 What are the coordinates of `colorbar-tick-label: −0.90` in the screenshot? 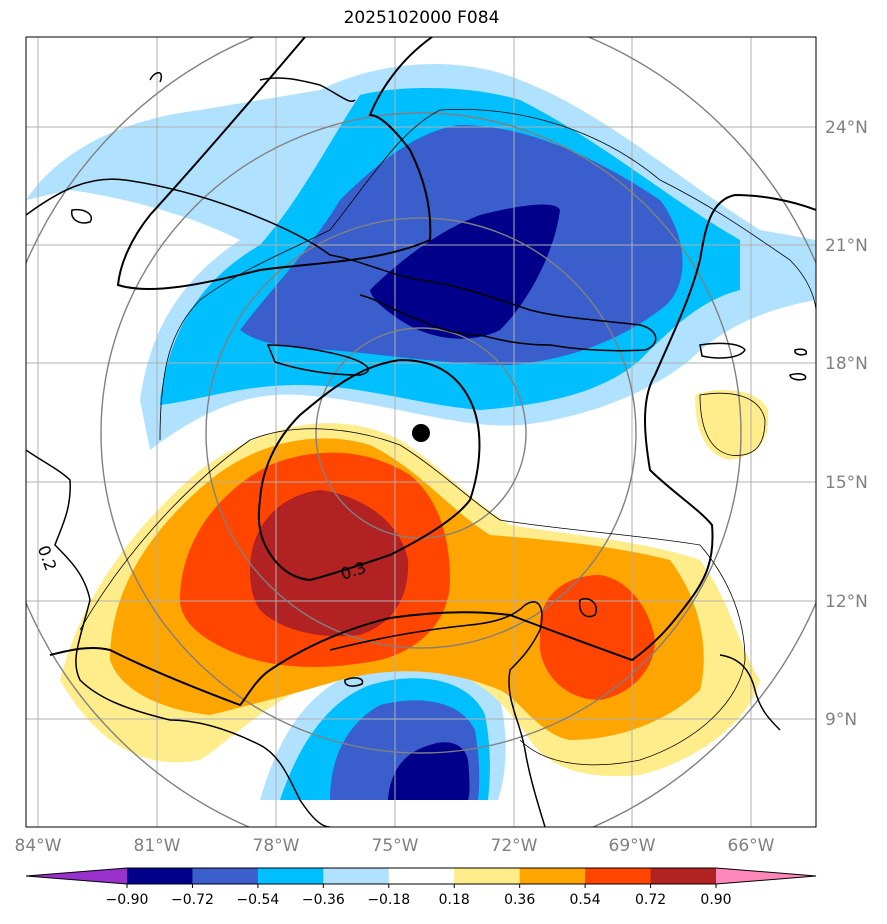 It's located at (127, 900).